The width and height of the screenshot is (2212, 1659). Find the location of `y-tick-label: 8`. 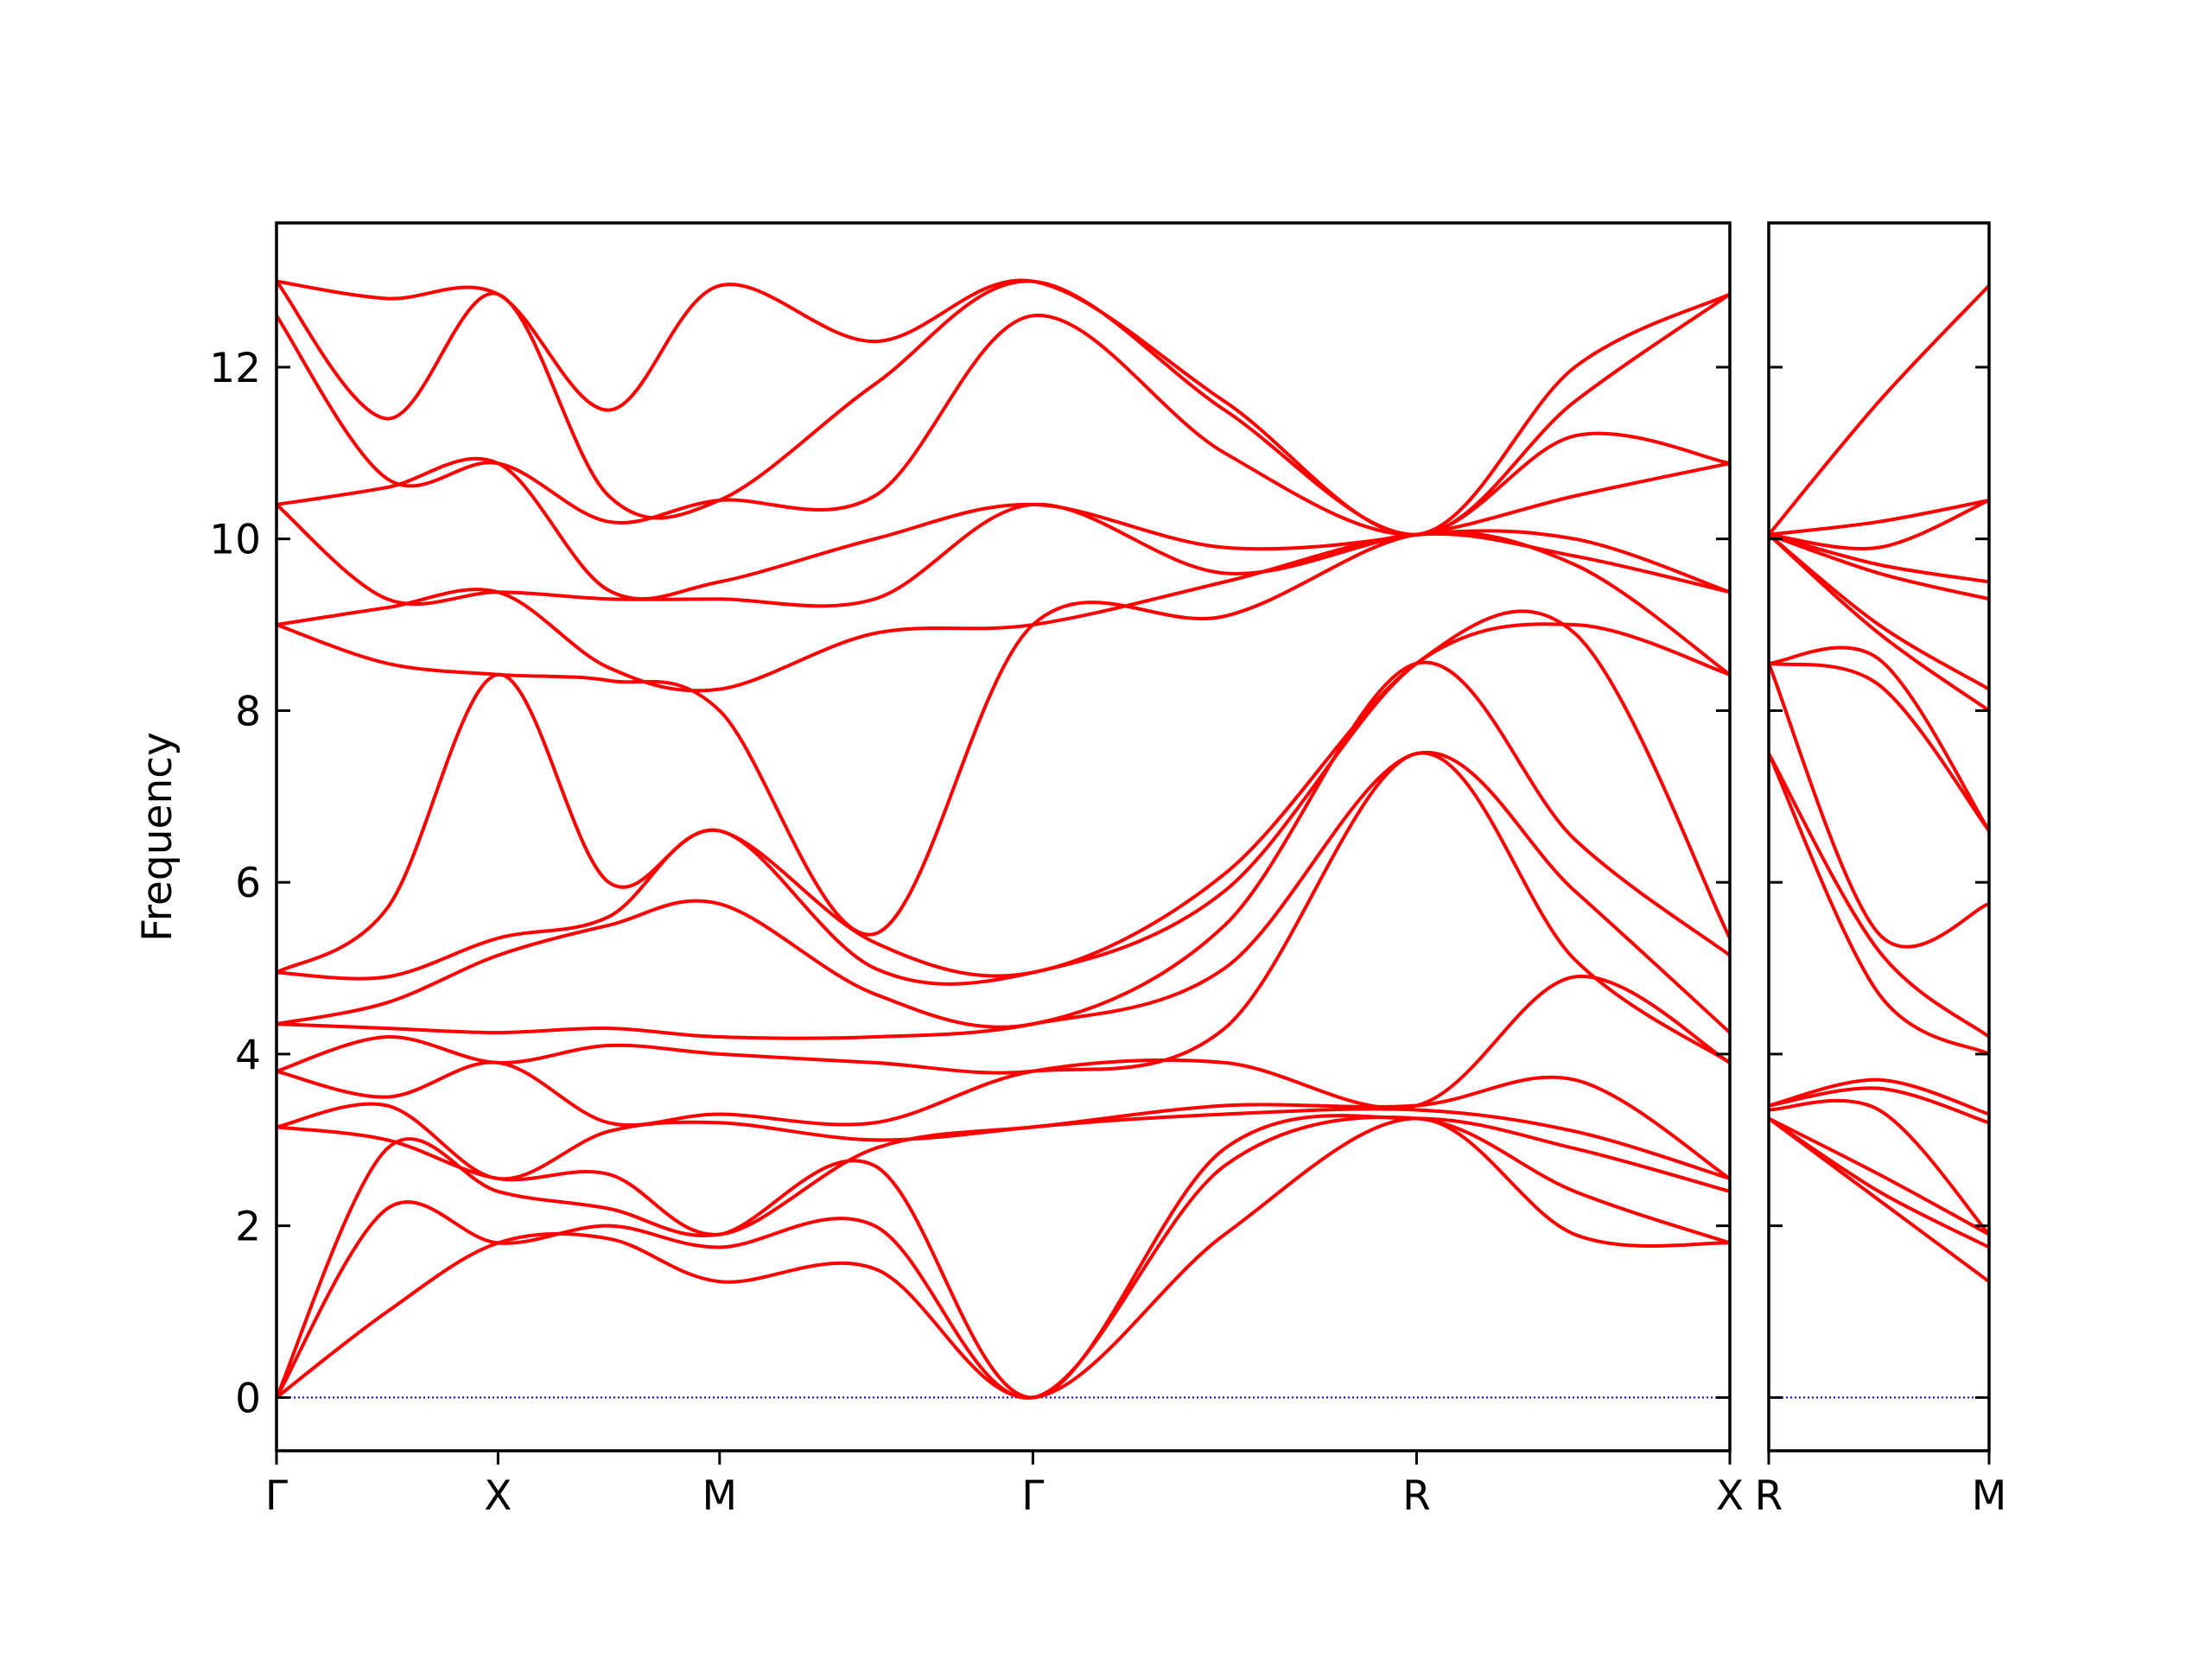

y-tick-label: 8 is located at coordinates (248, 711).